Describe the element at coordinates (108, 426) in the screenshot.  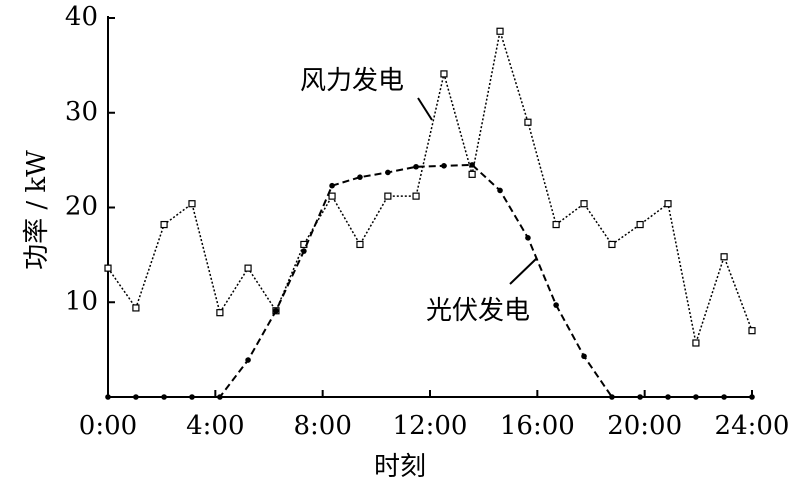
I see `x-tick-label: 0:00` at that location.